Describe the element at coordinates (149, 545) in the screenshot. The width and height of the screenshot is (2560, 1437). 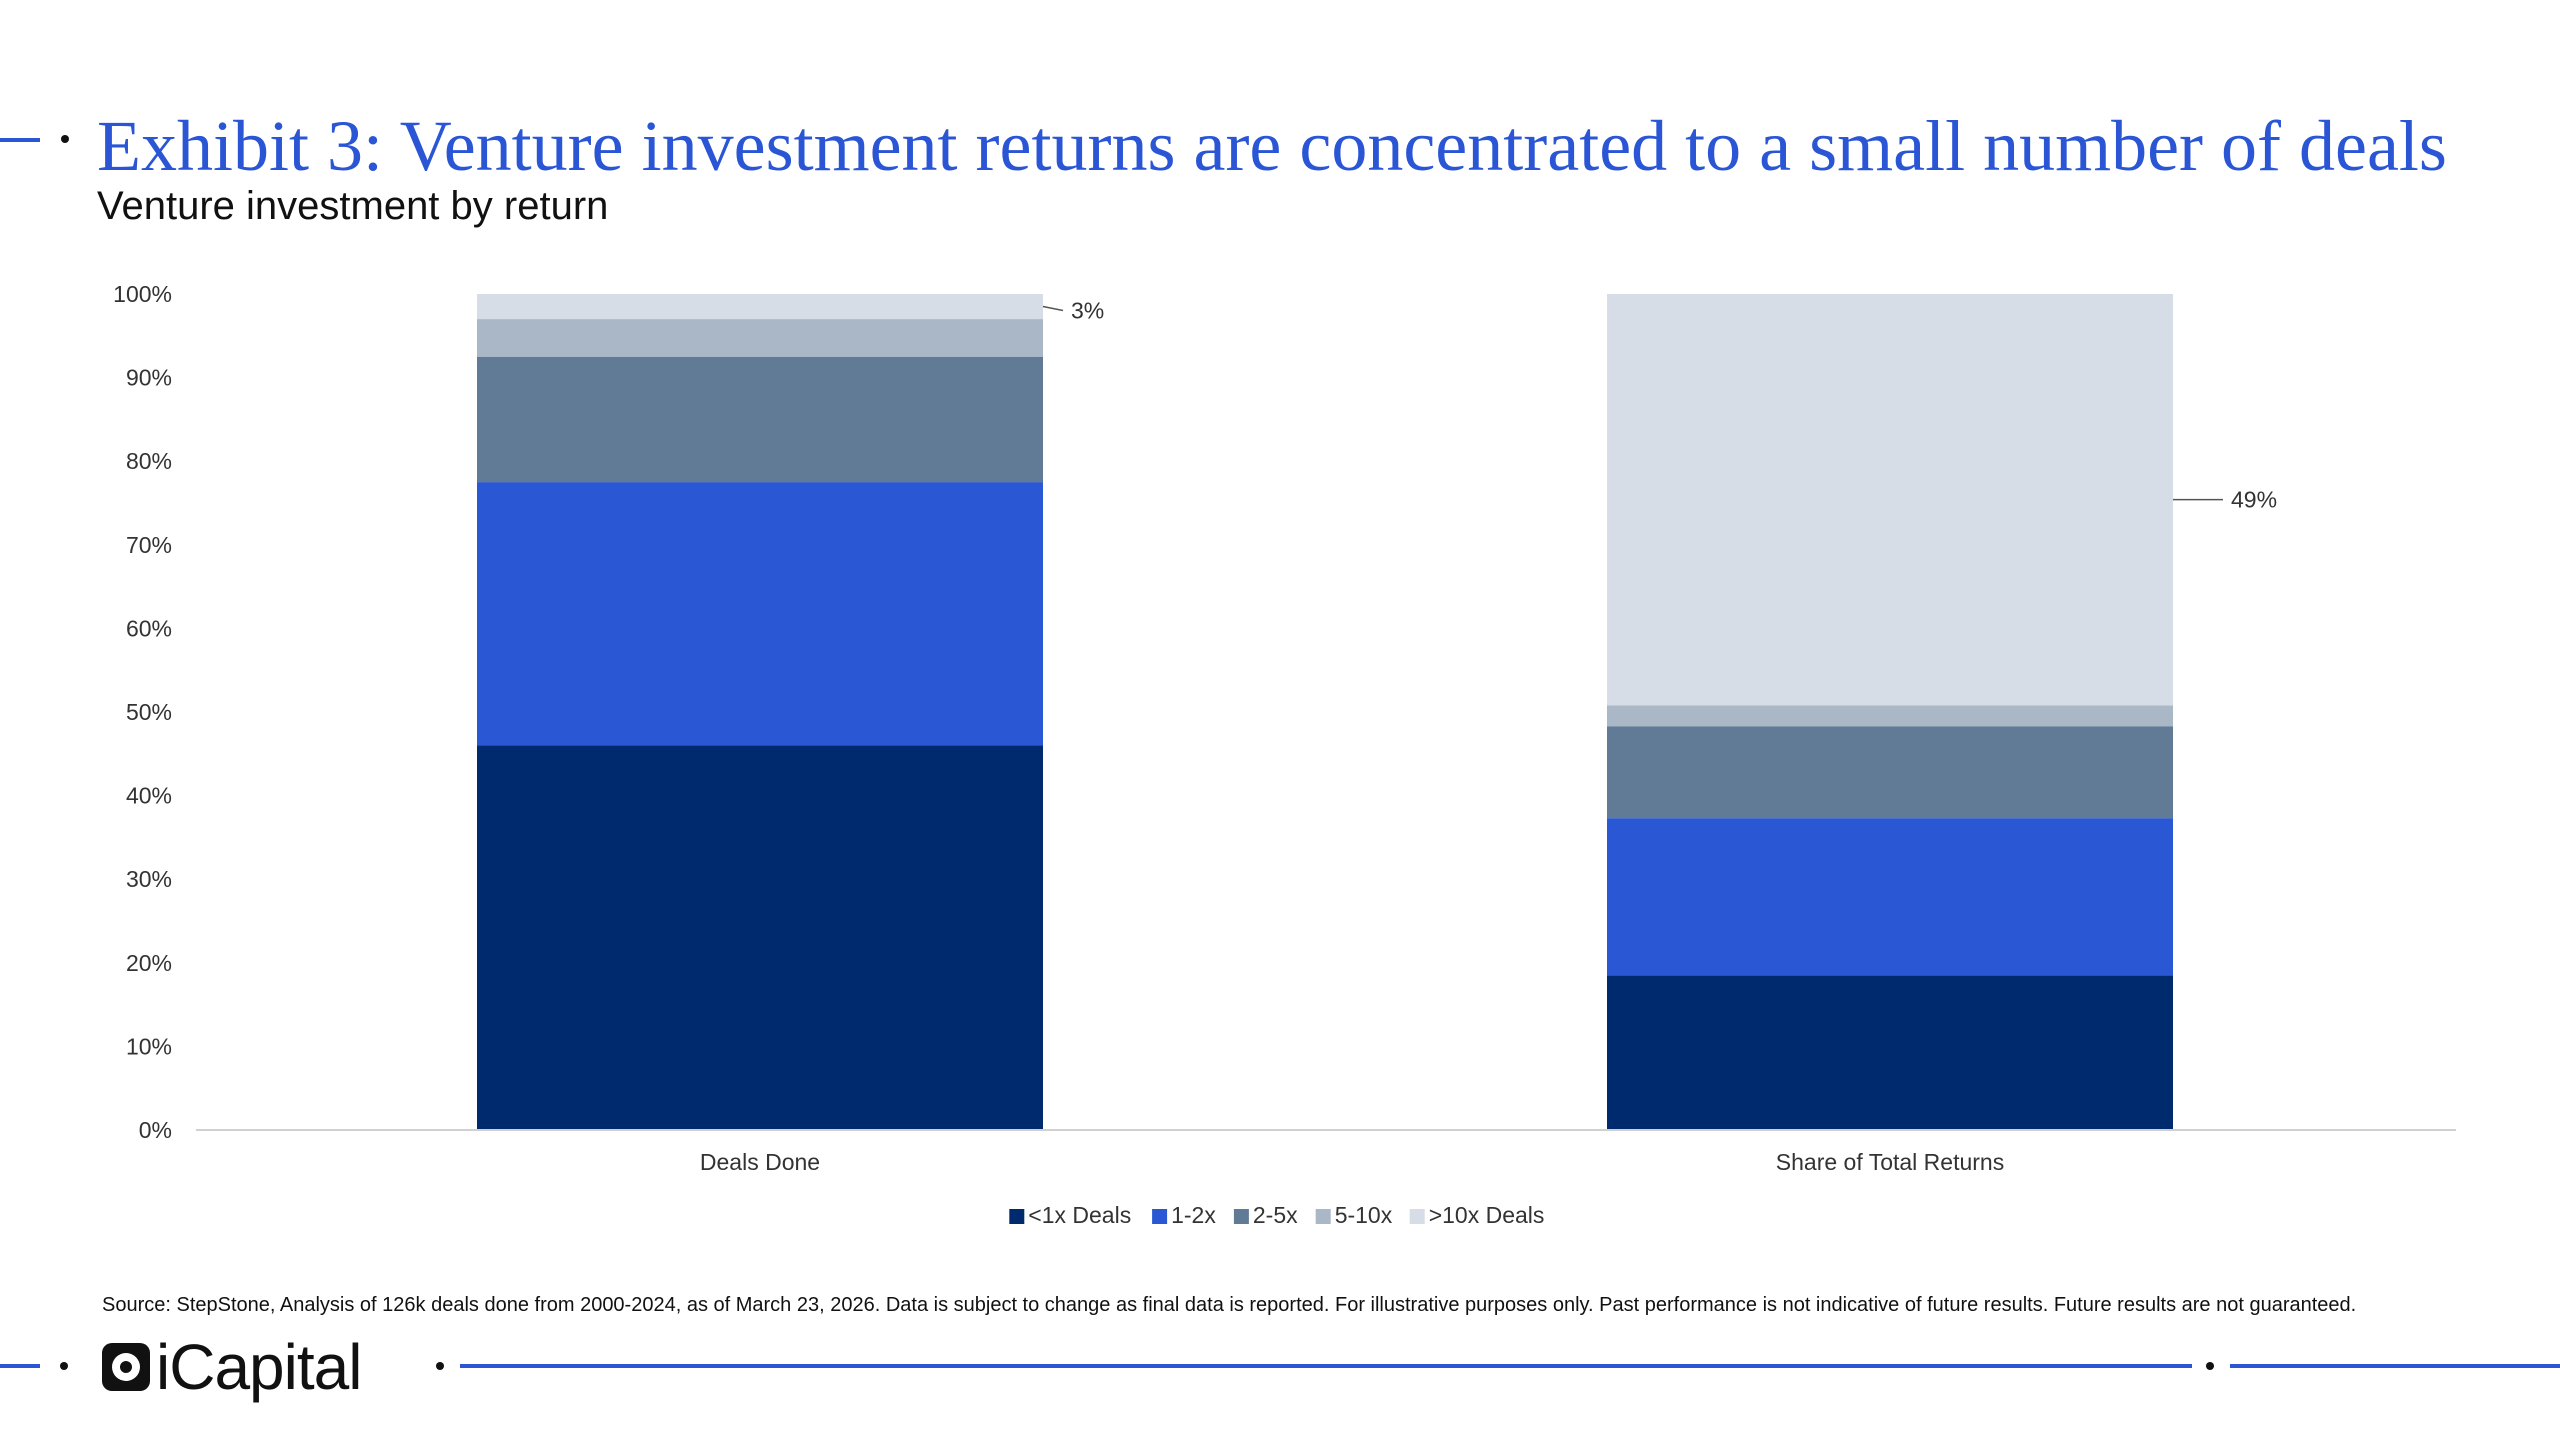
I see `y-tick-label: 70%` at that location.